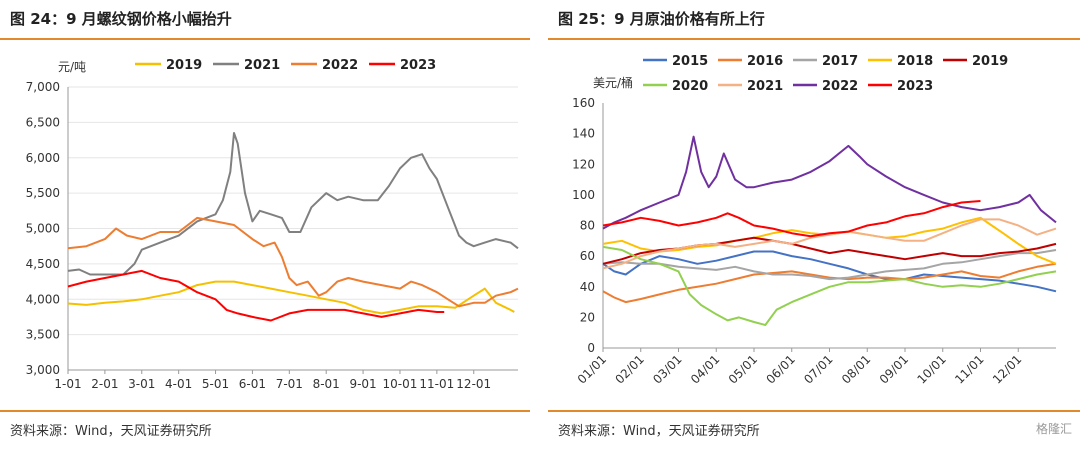 The image size is (1080, 450). Describe the element at coordinates (829, 265) in the screenshot. I see `series-line-2017` at that location.